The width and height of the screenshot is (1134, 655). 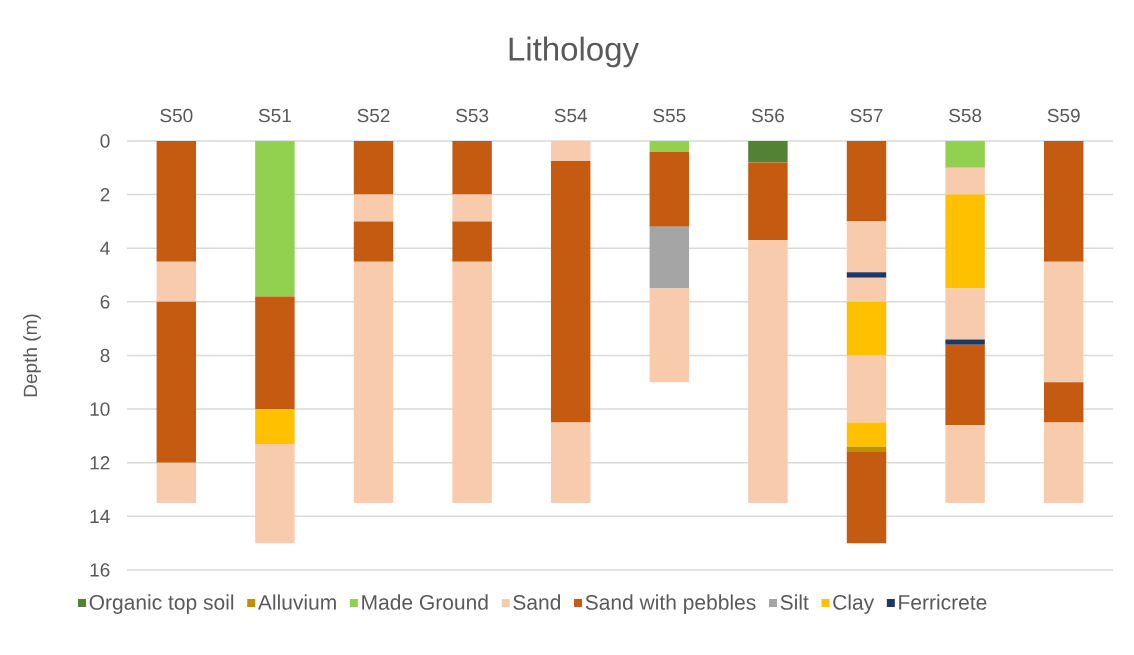 I want to click on y-tick-label: 16, so click(x=100, y=570).